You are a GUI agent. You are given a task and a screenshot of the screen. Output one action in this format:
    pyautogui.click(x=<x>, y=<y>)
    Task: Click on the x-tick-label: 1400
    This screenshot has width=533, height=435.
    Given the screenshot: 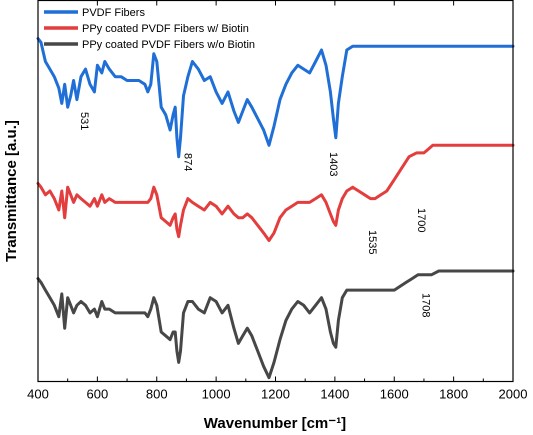 What is the action you would take?
    pyautogui.click(x=334, y=394)
    